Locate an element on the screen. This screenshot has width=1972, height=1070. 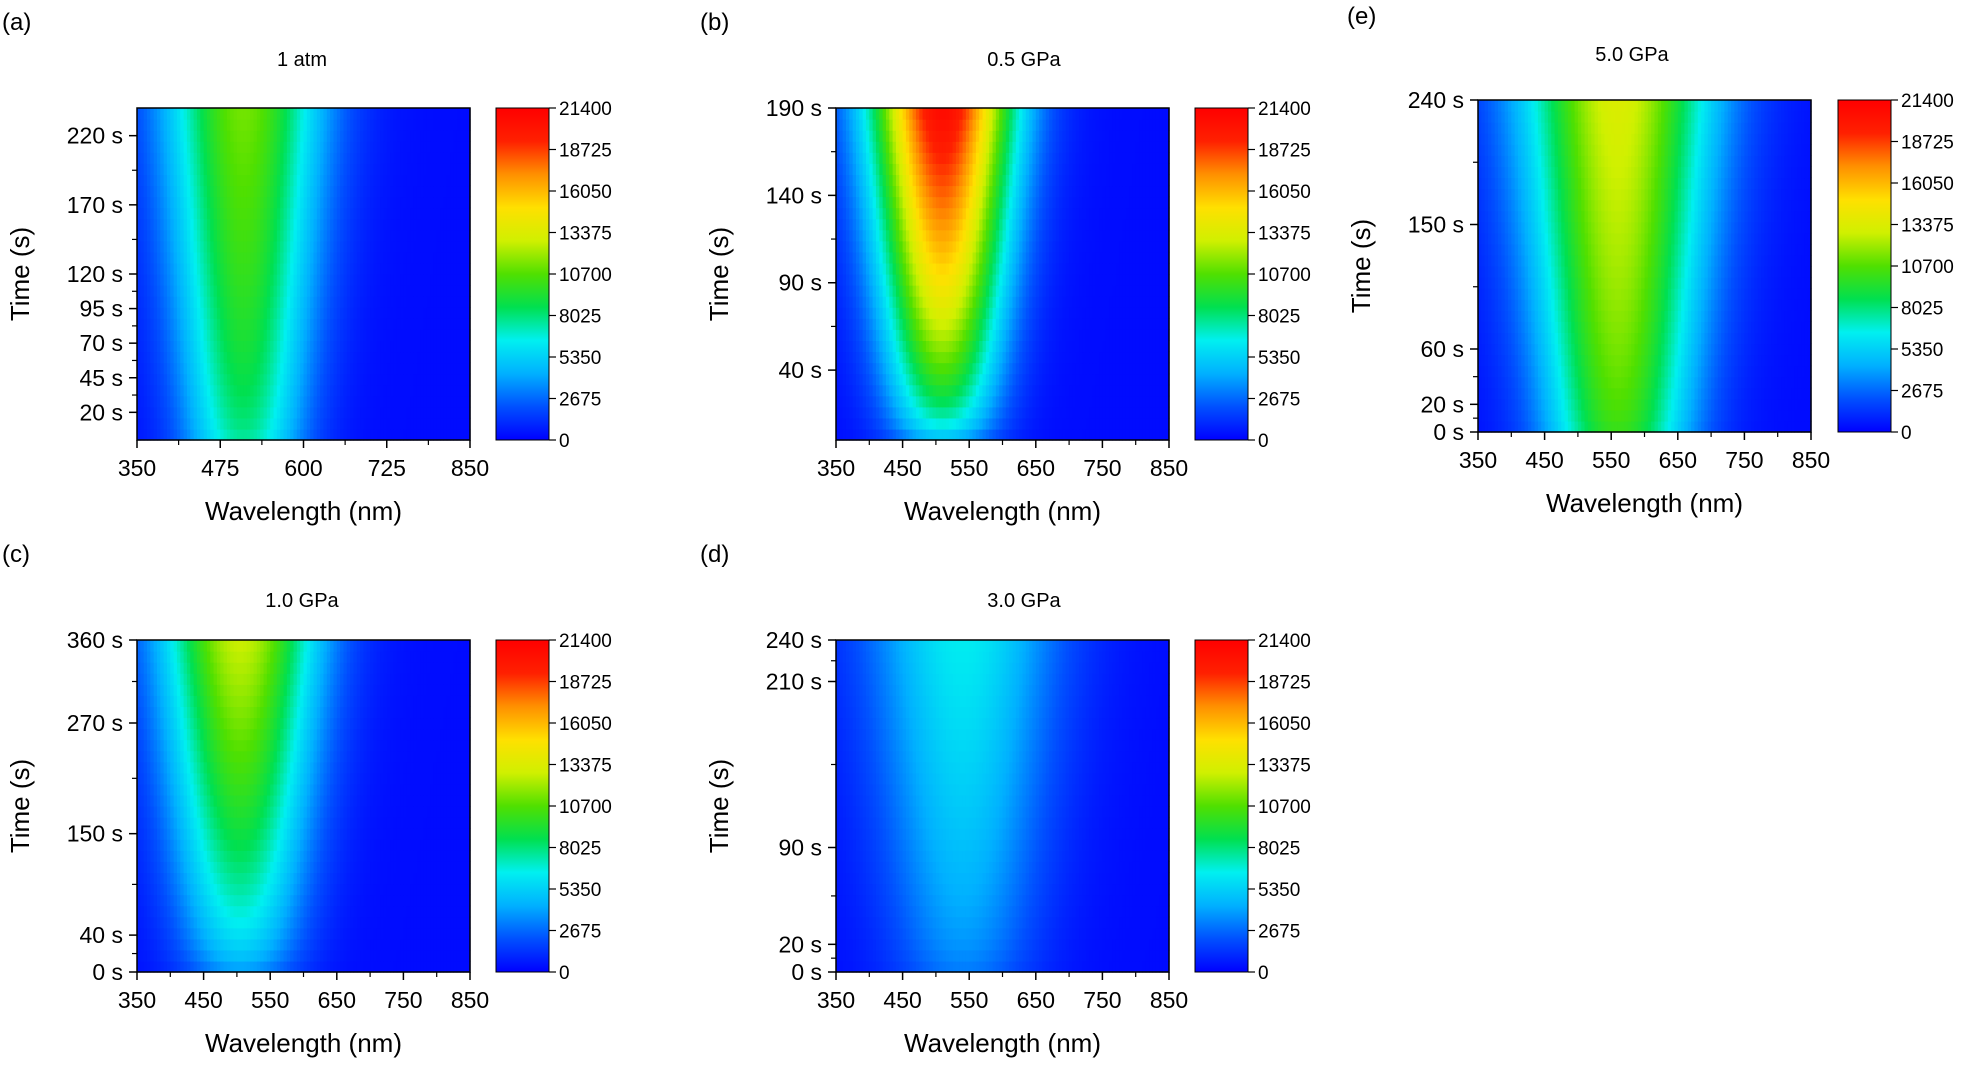
colorbar-tick-label: 16050 is located at coordinates (585, 192).